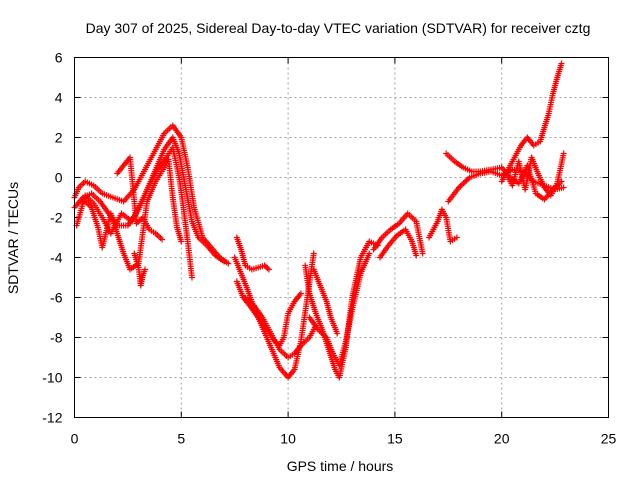  What do you see at coordinates (13, 238) in the screenshot?
I see `y-axis-label: SDTVAR / TECUs` at bounding box center [13, 238].